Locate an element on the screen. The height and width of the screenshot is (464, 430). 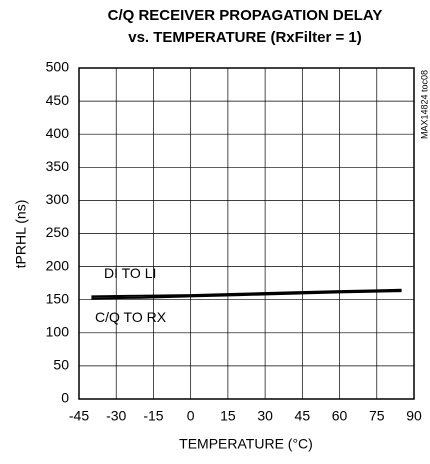
y-tick-label: 150 is located at coordinates (58, 298).